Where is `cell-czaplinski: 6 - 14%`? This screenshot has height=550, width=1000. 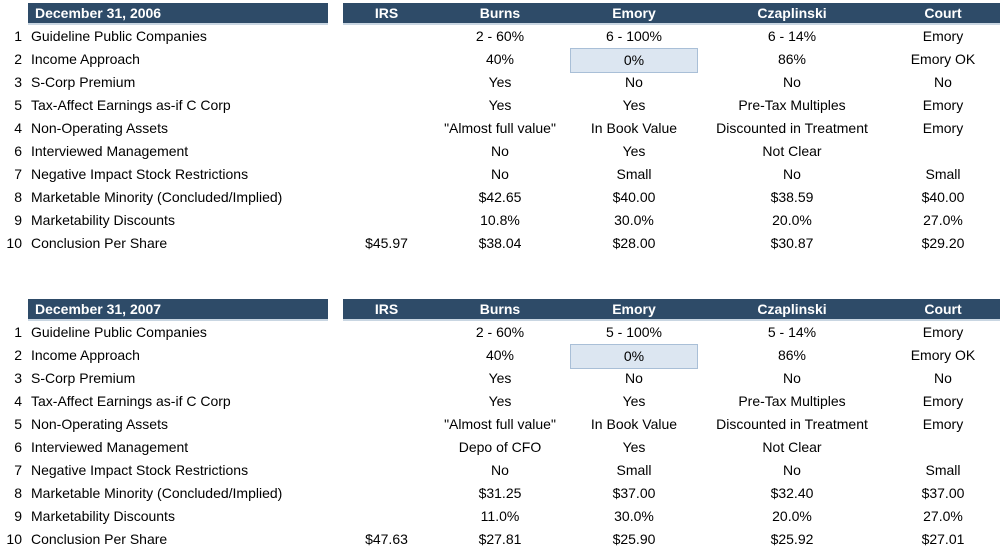
cell-czaplinski: 6 - 14% is located at coordinates (792, 36).